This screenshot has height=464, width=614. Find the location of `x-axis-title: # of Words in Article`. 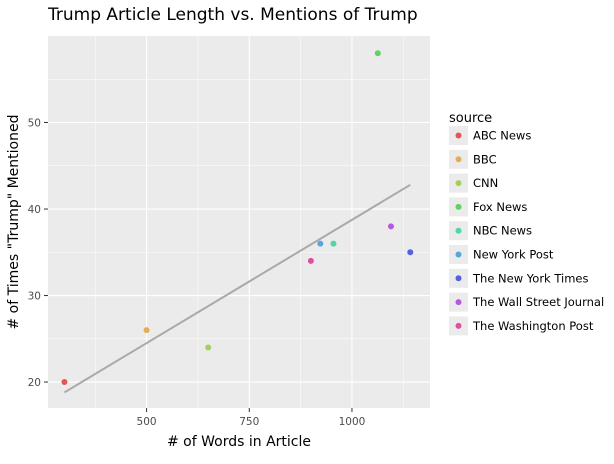

x-axis-title: # of Words in Article is located at coordinates (239, 442).